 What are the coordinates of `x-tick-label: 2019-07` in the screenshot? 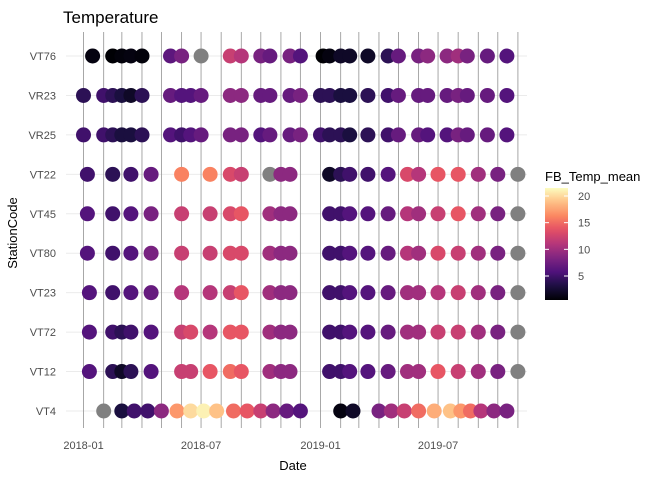 It's located at (438, 446).